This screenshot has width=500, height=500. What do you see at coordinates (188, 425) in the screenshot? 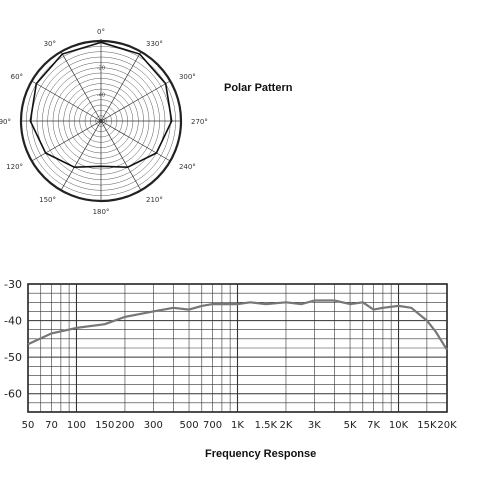
I see `freq-x-tick-label: 500` at bounding box center [188, 425].